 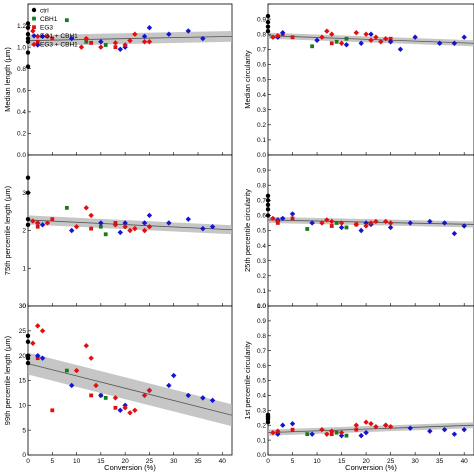 What do you see at coordinates (416, 461) in the screenshot?
I see `x-tick-label: 30` at bounding box center [416, 461].